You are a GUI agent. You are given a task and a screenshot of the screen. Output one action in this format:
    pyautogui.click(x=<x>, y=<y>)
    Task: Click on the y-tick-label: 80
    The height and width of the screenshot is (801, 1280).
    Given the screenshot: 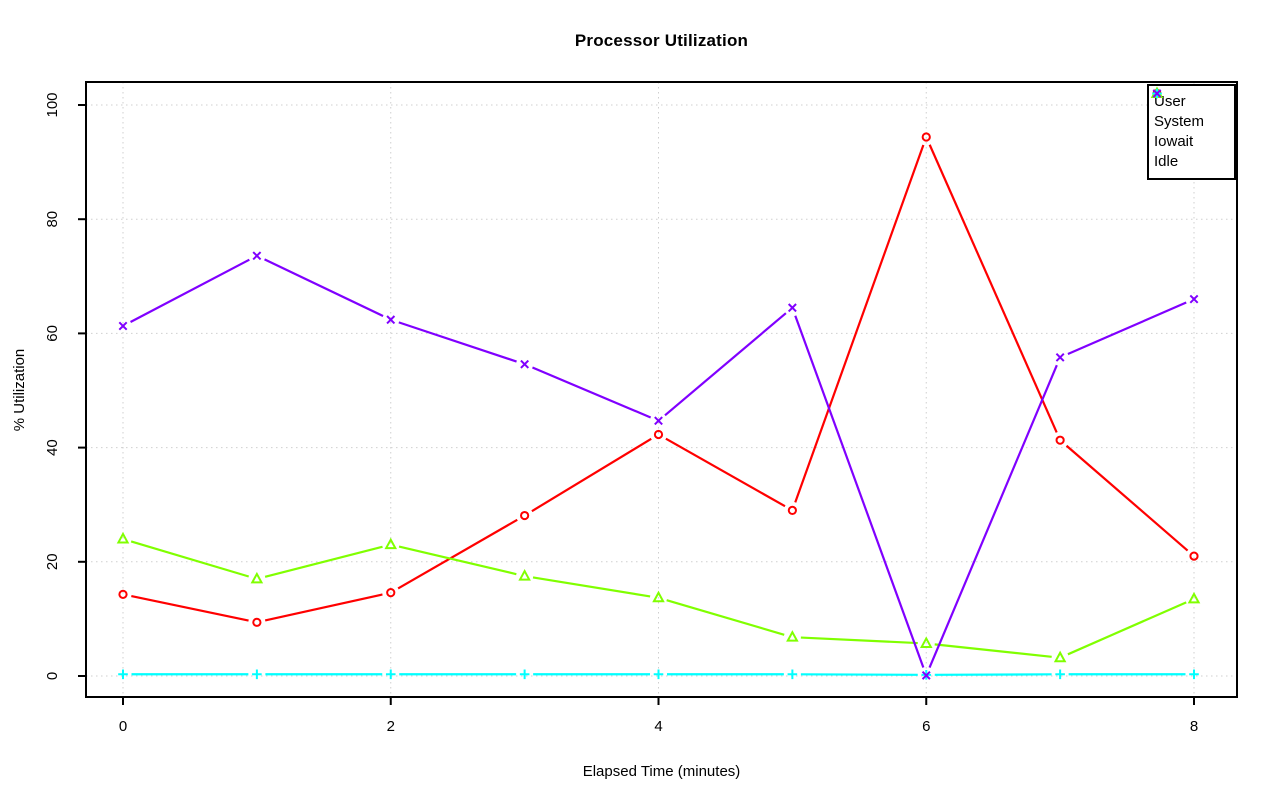 What is the action you would take?
    pyautogui.click(x=52, y=219)
    